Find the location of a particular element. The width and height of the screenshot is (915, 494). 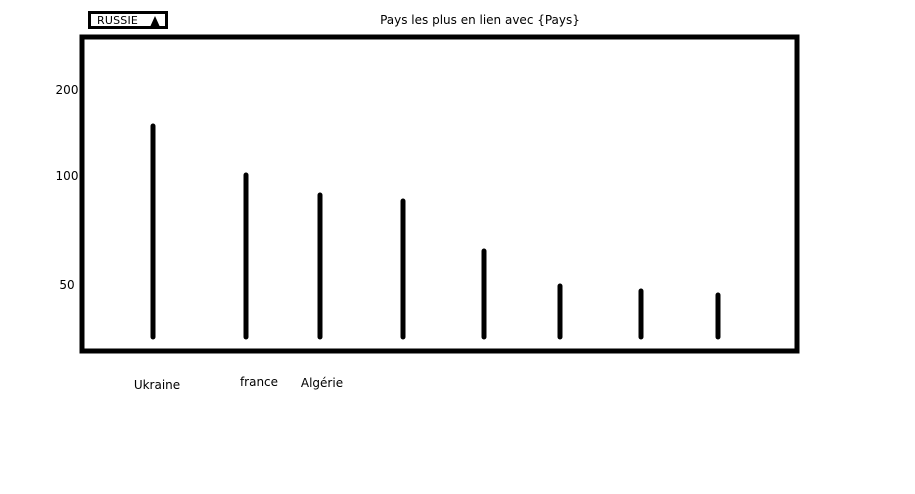

country-dropdown-value: RUSSIE is located at coordinates (118, 20).